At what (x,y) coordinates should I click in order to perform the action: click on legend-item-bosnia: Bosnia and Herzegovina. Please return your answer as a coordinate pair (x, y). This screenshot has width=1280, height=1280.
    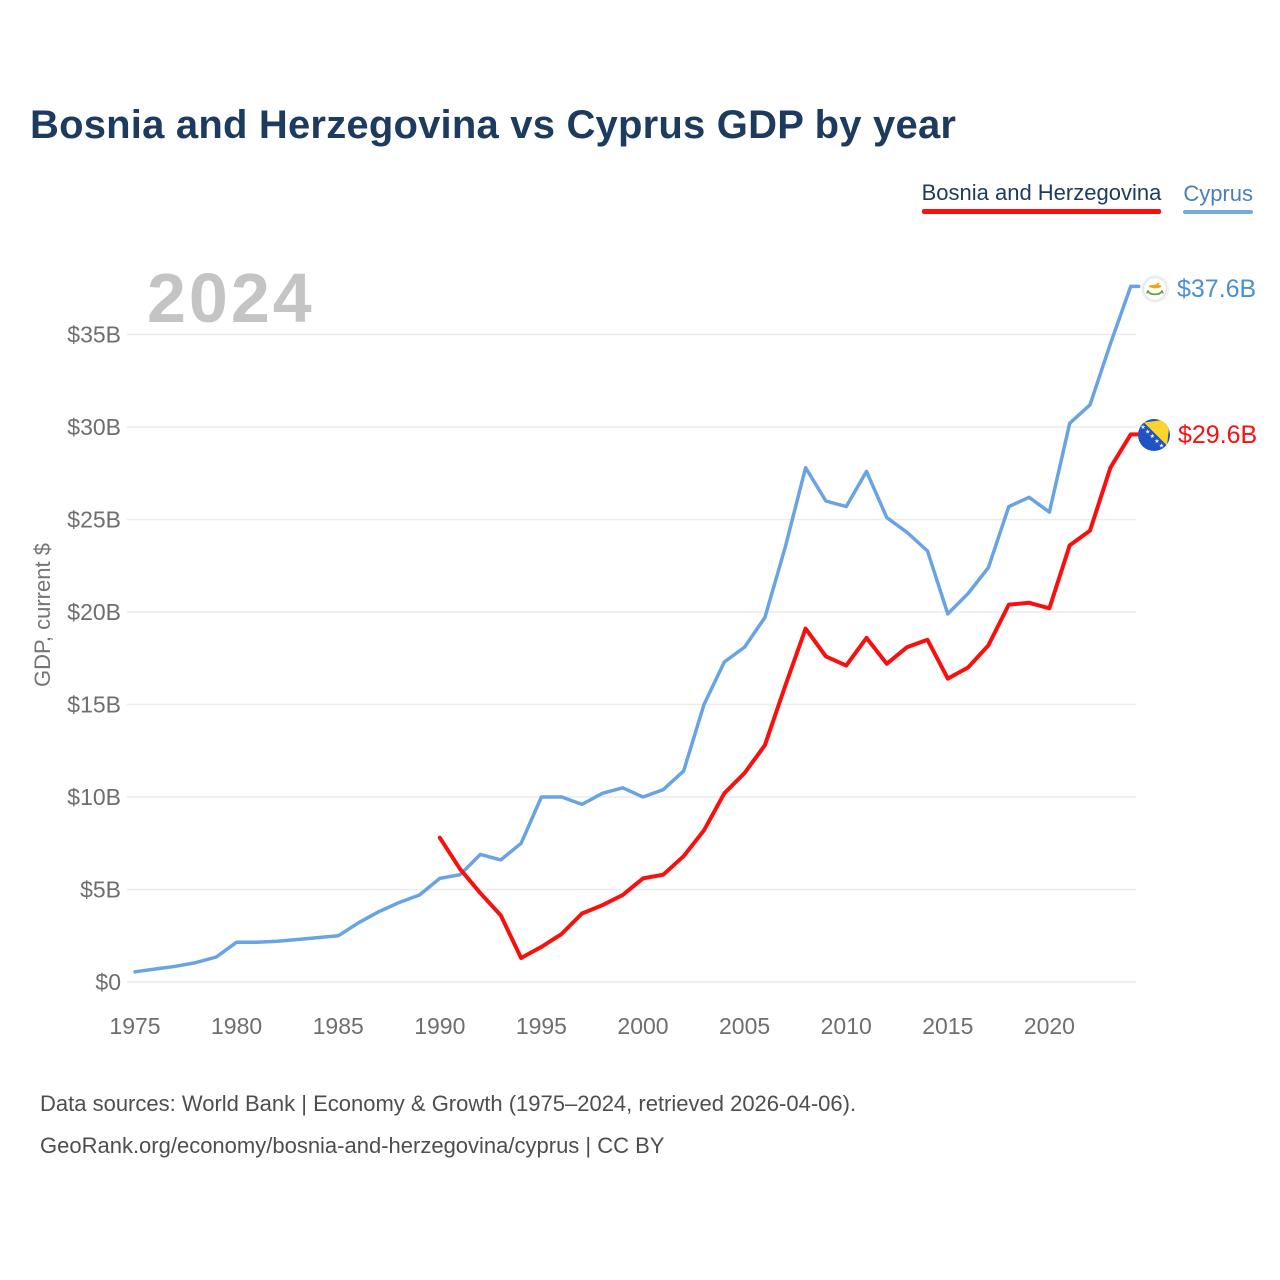
    Looking at the image, I should click on (1041, 197).